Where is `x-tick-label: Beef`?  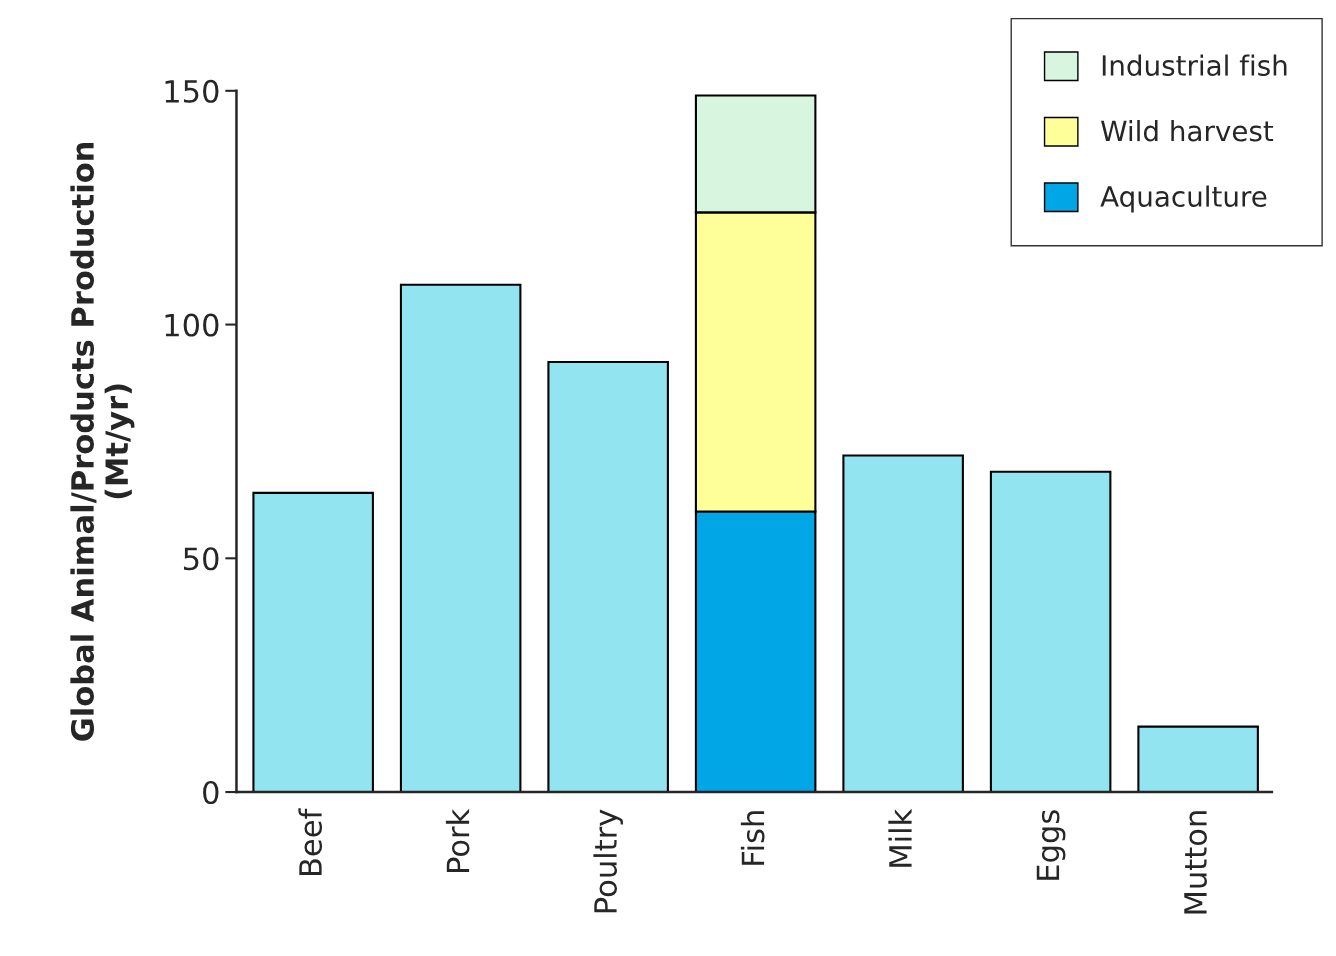
x-tick-label: Beef is located at coordinates (310, 842).